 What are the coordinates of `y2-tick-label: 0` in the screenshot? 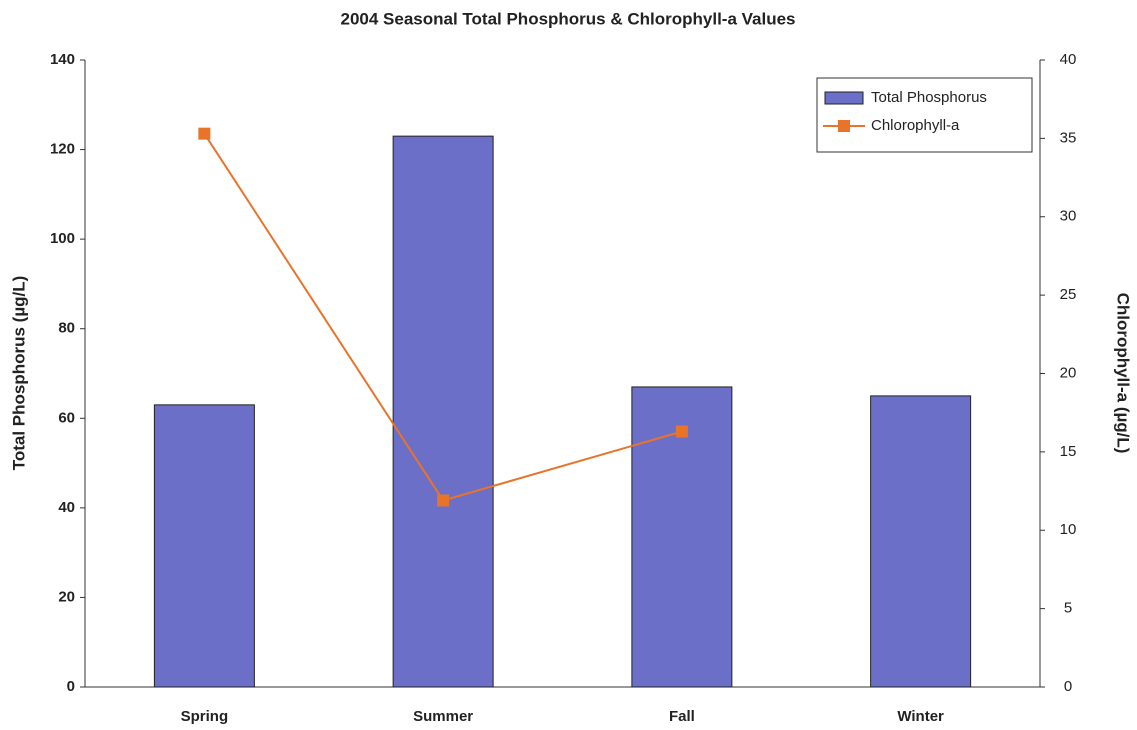 It's located at (1068, 686).